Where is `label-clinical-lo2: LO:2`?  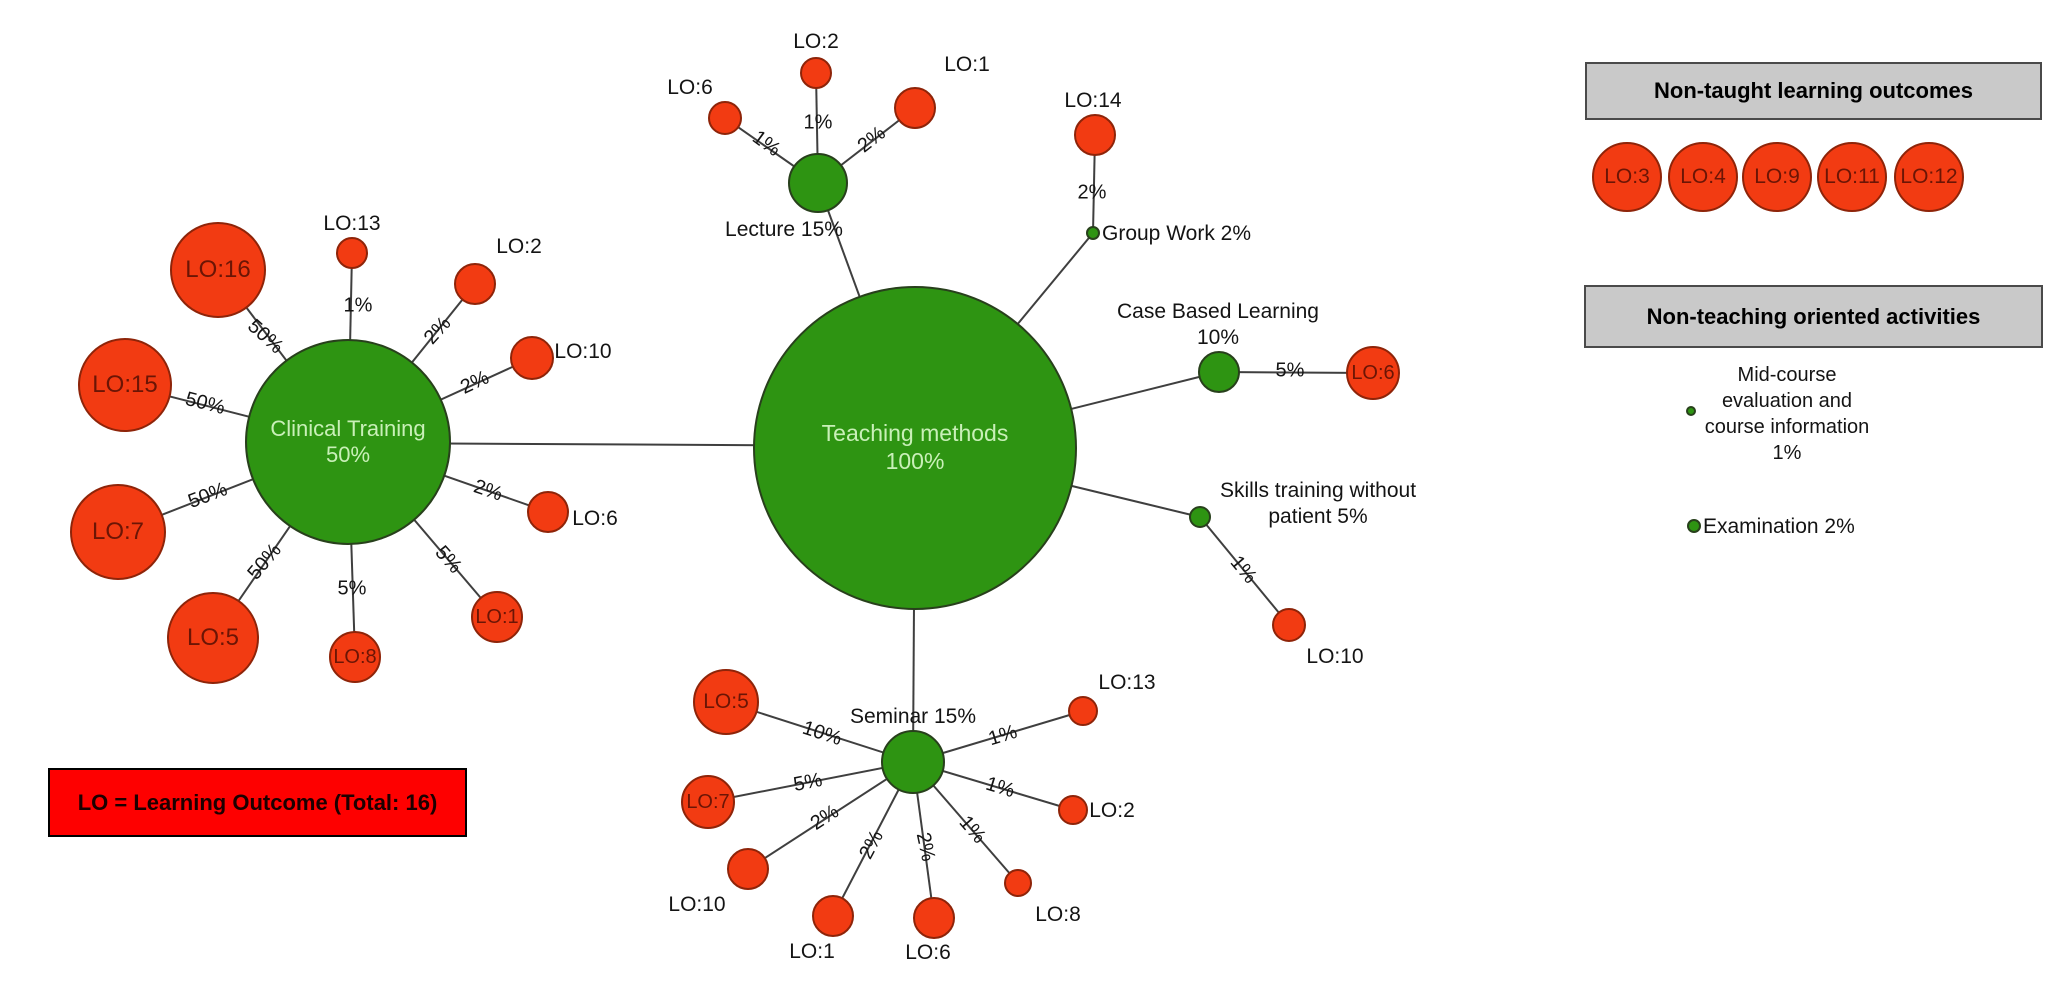 label-clinical-lo2: LO:2 is located at coordinates (519, 246).